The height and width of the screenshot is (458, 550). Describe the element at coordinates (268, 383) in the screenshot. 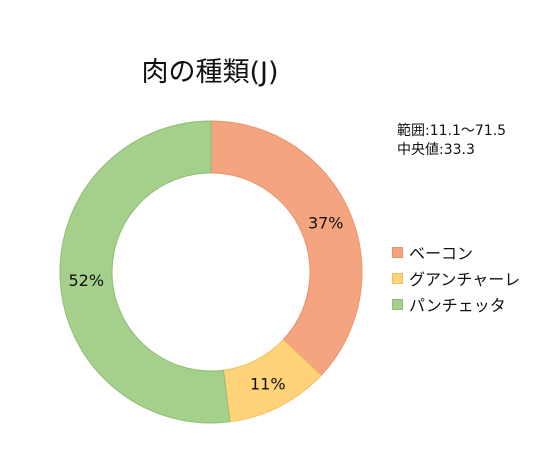

I see `slice-label-guanciale: 11%` at that location.